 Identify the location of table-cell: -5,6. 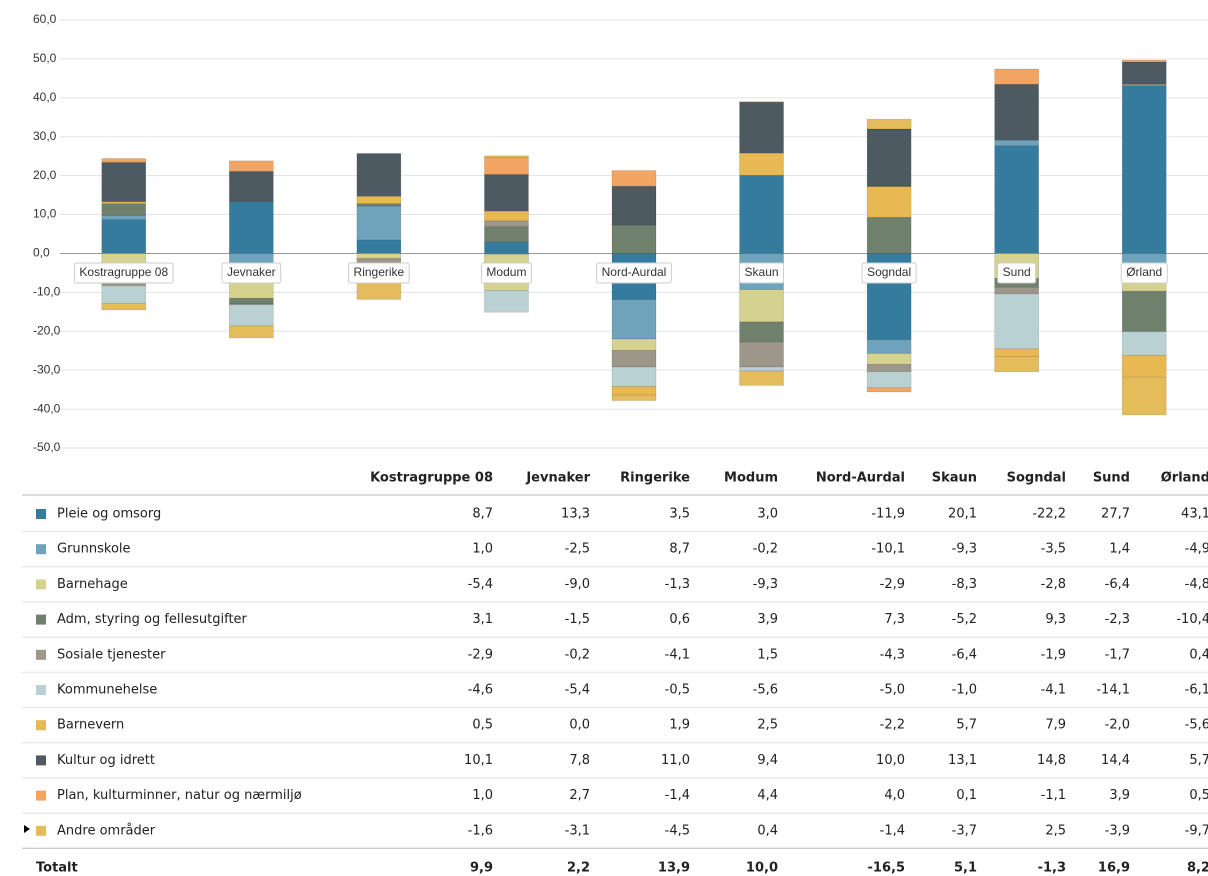
(1196, 725).